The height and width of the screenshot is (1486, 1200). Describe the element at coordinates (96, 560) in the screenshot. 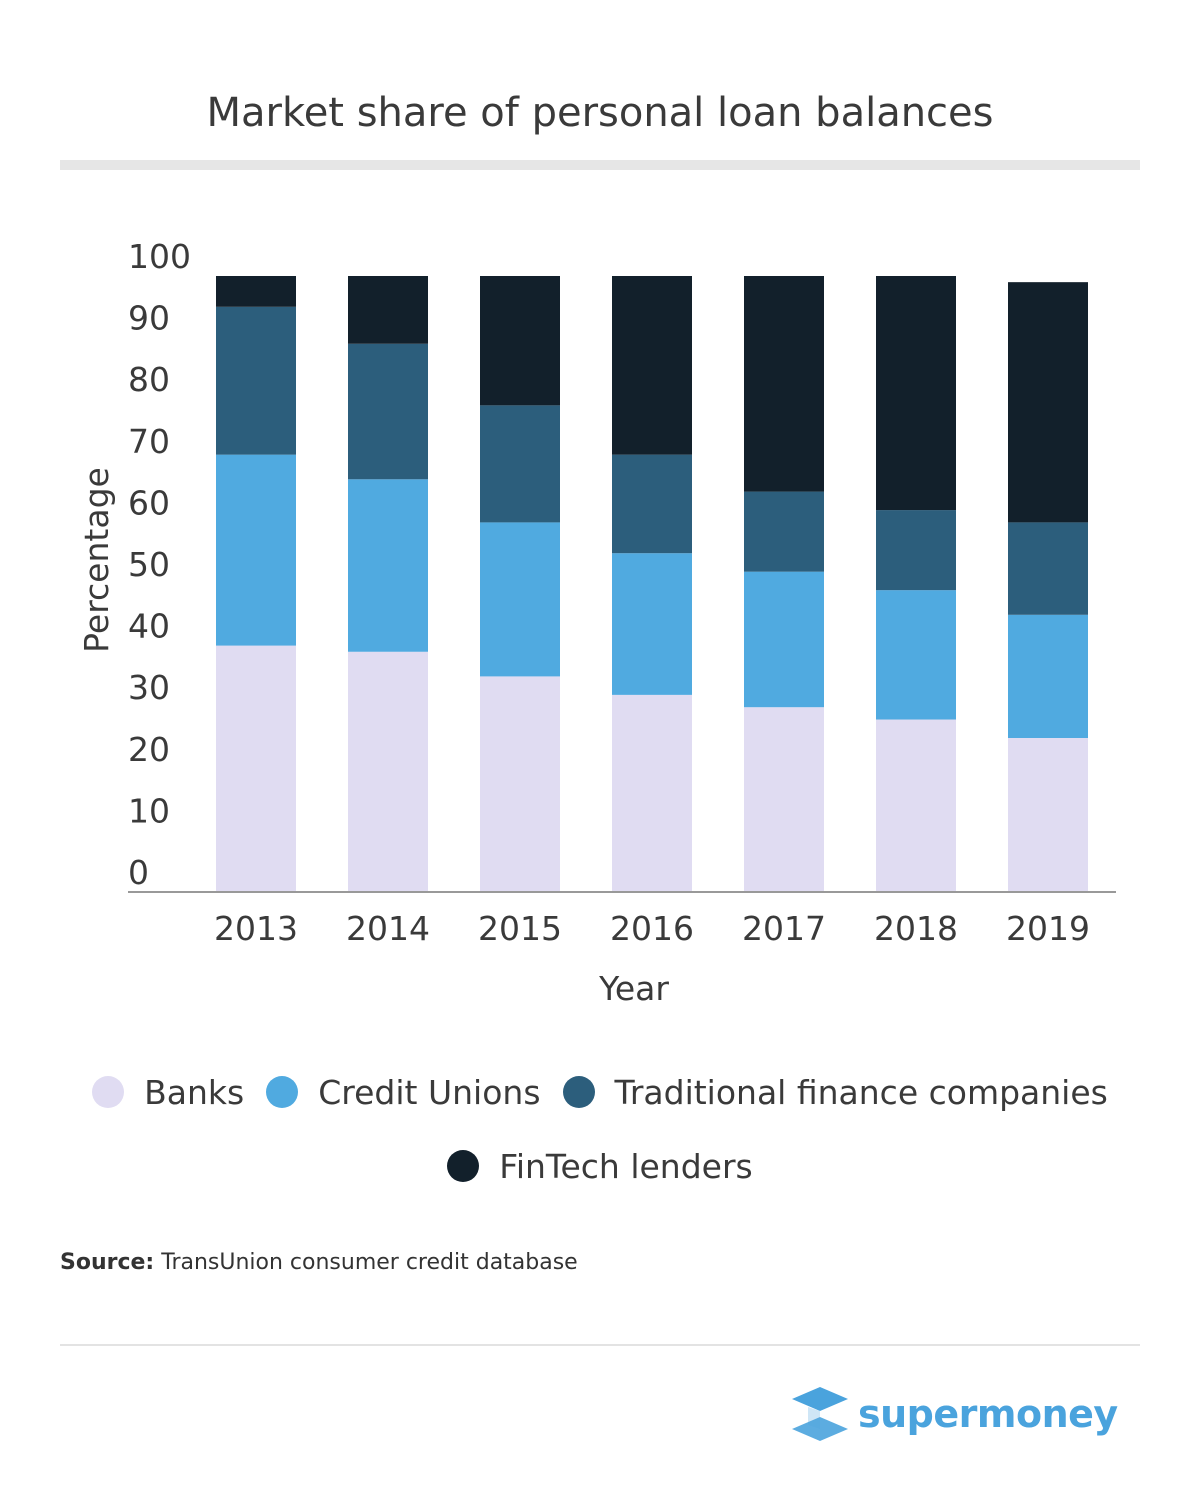

I see `y-axis-label: Percentage` at that location.